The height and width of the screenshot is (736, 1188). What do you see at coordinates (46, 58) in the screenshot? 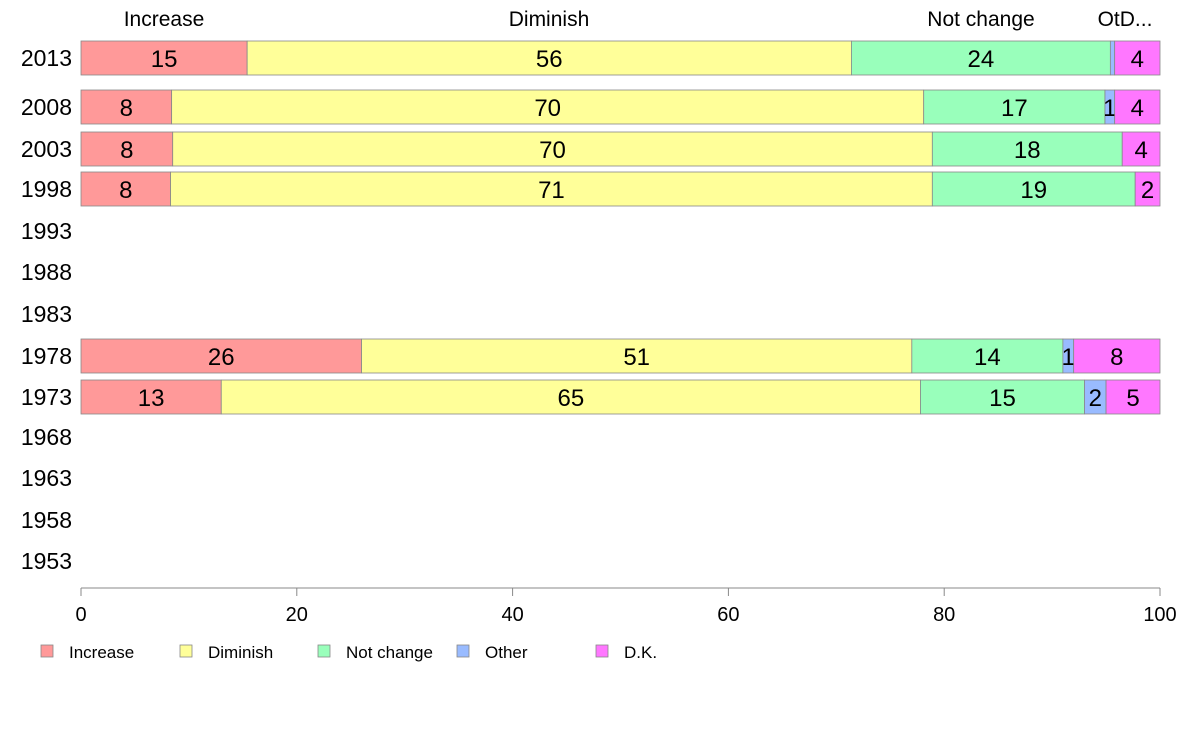
I see `y-tick-label: 2013` at bounding box center [46, 58].